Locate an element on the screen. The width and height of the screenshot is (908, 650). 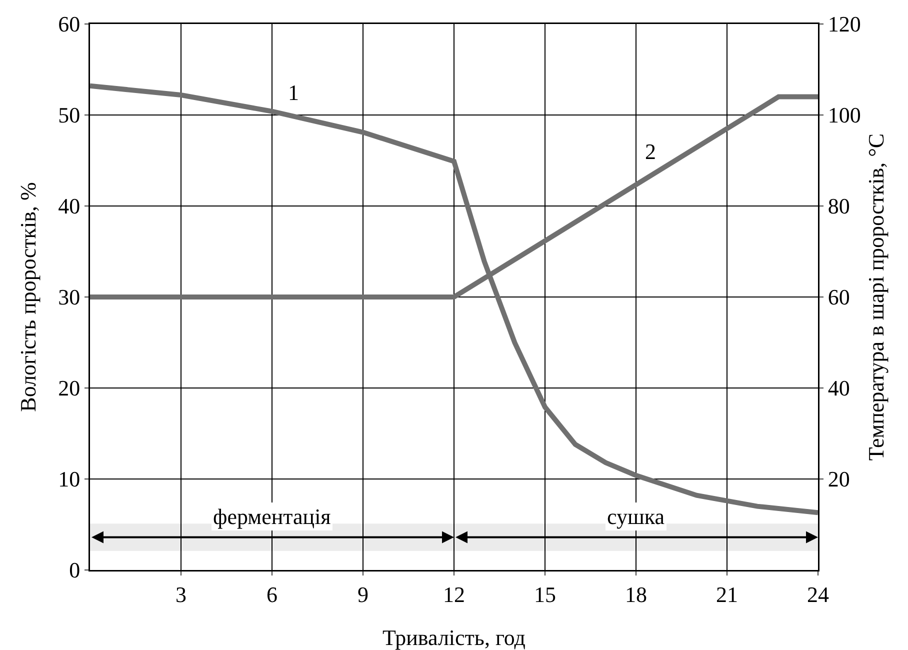
y2-tick-label: 80 is located at coordinates (839, 206).